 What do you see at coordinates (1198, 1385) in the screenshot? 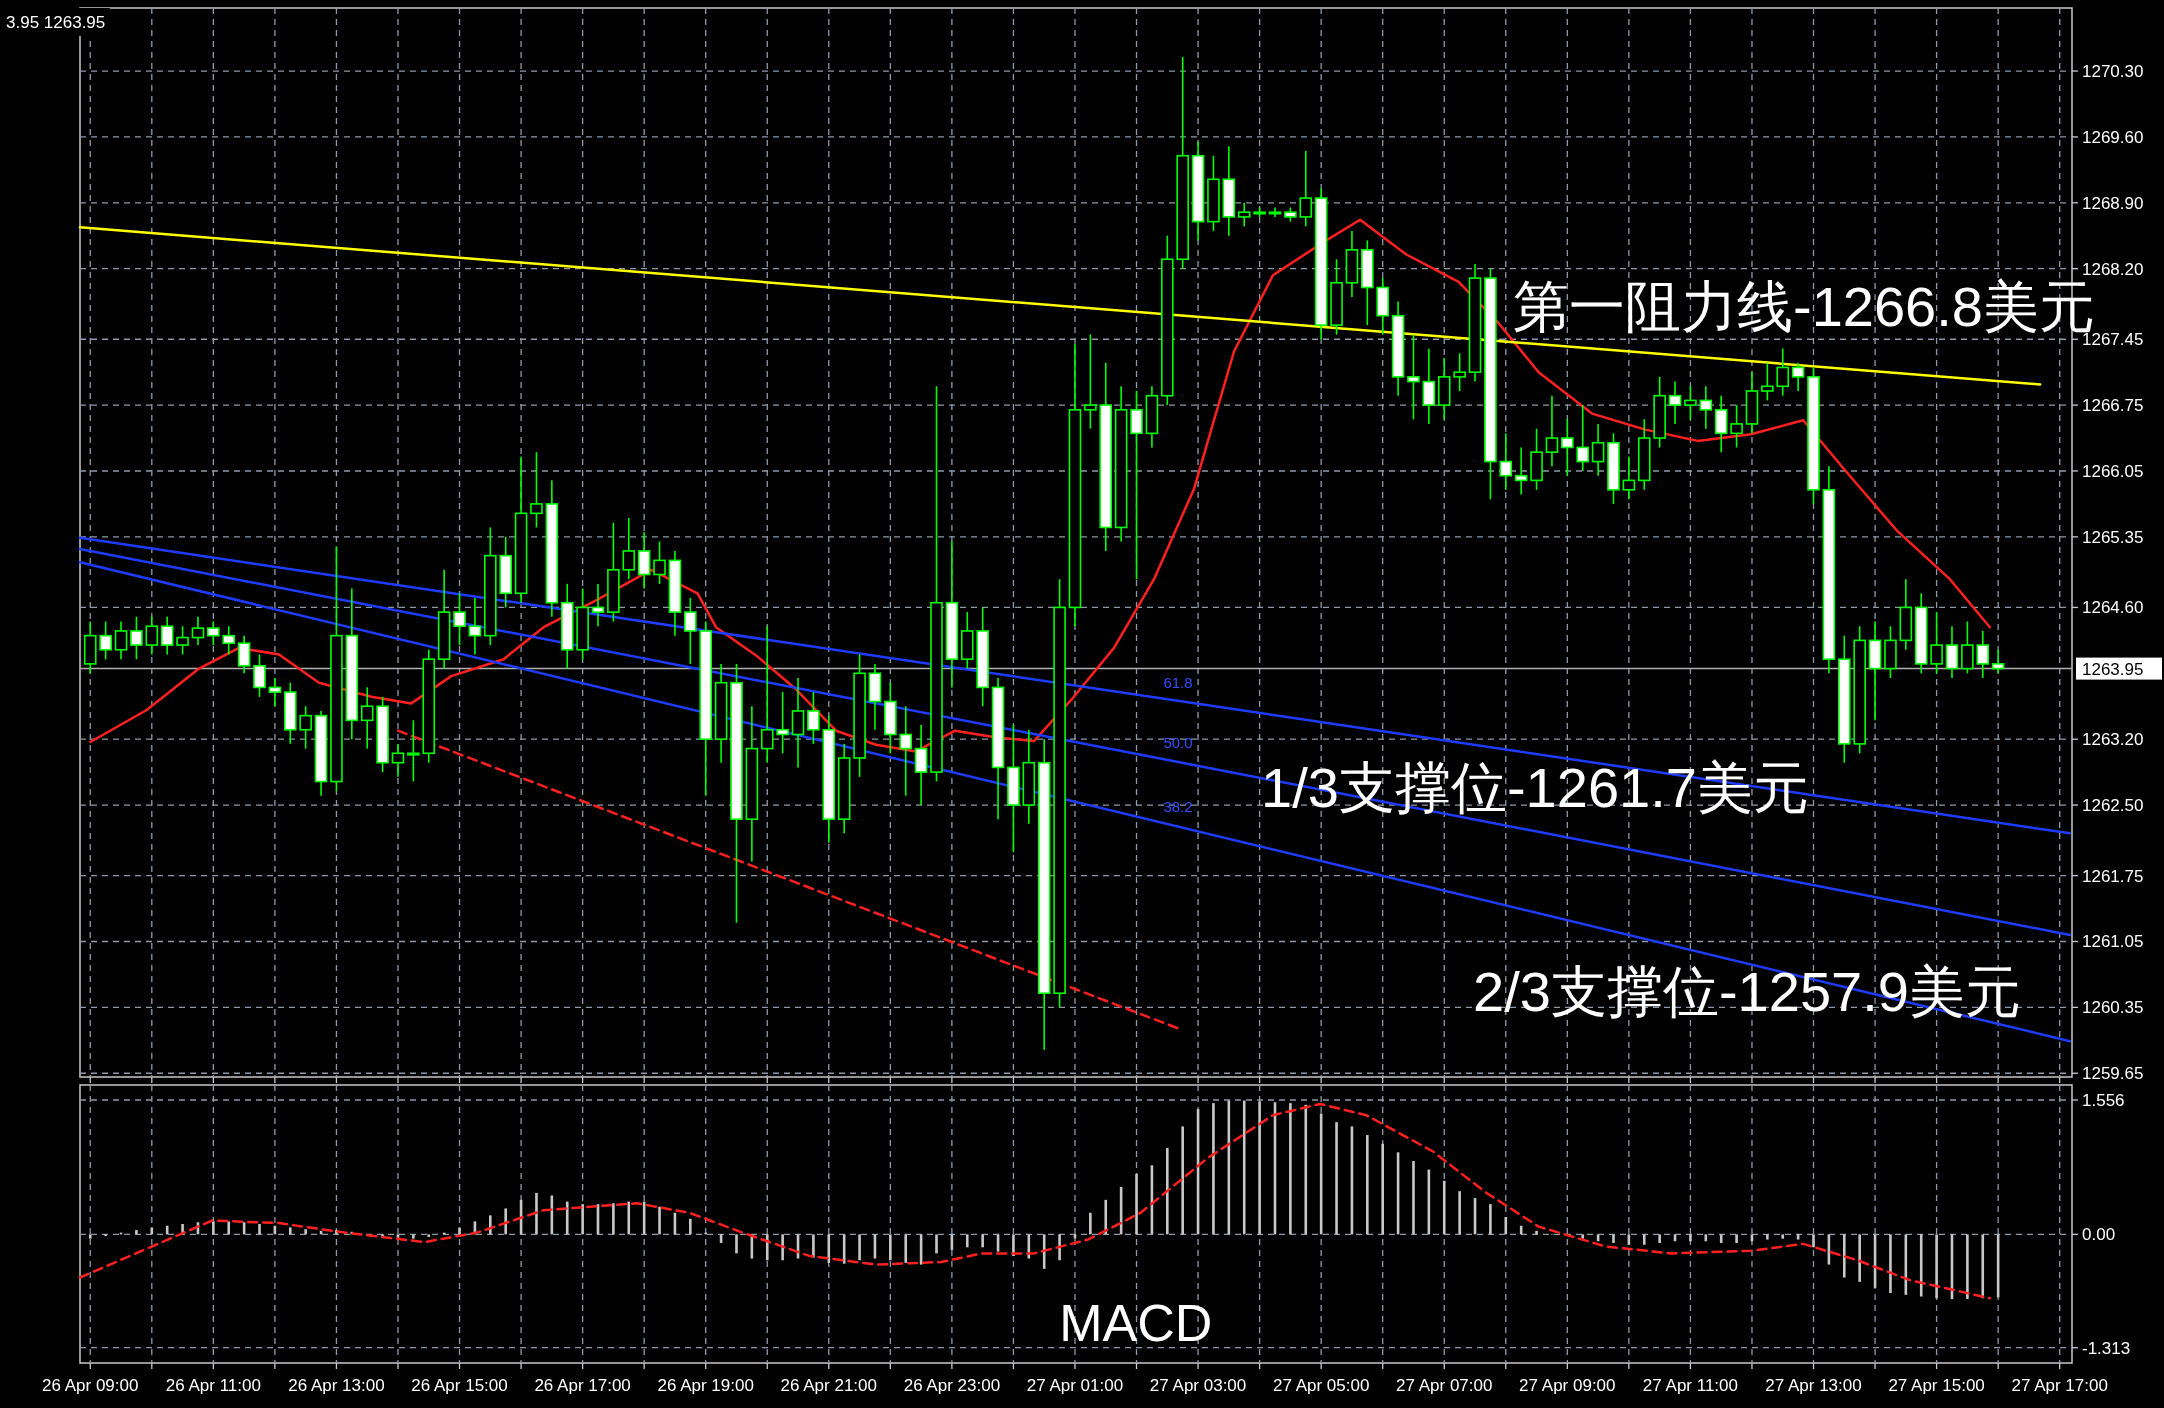
I see `x-tick-label: 27 Apr 03:00` at bounding box center [1198, 1385].